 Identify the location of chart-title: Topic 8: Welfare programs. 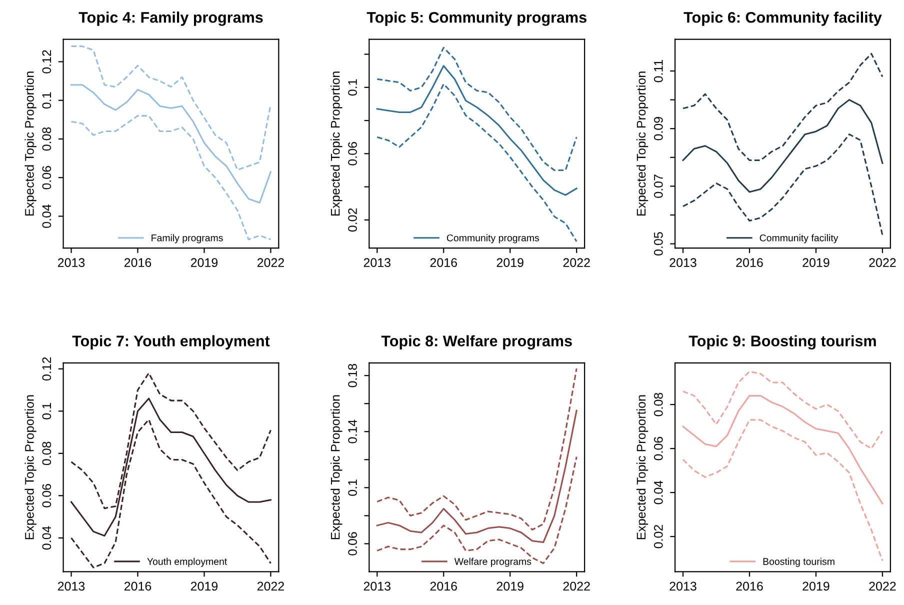
(476, 342).